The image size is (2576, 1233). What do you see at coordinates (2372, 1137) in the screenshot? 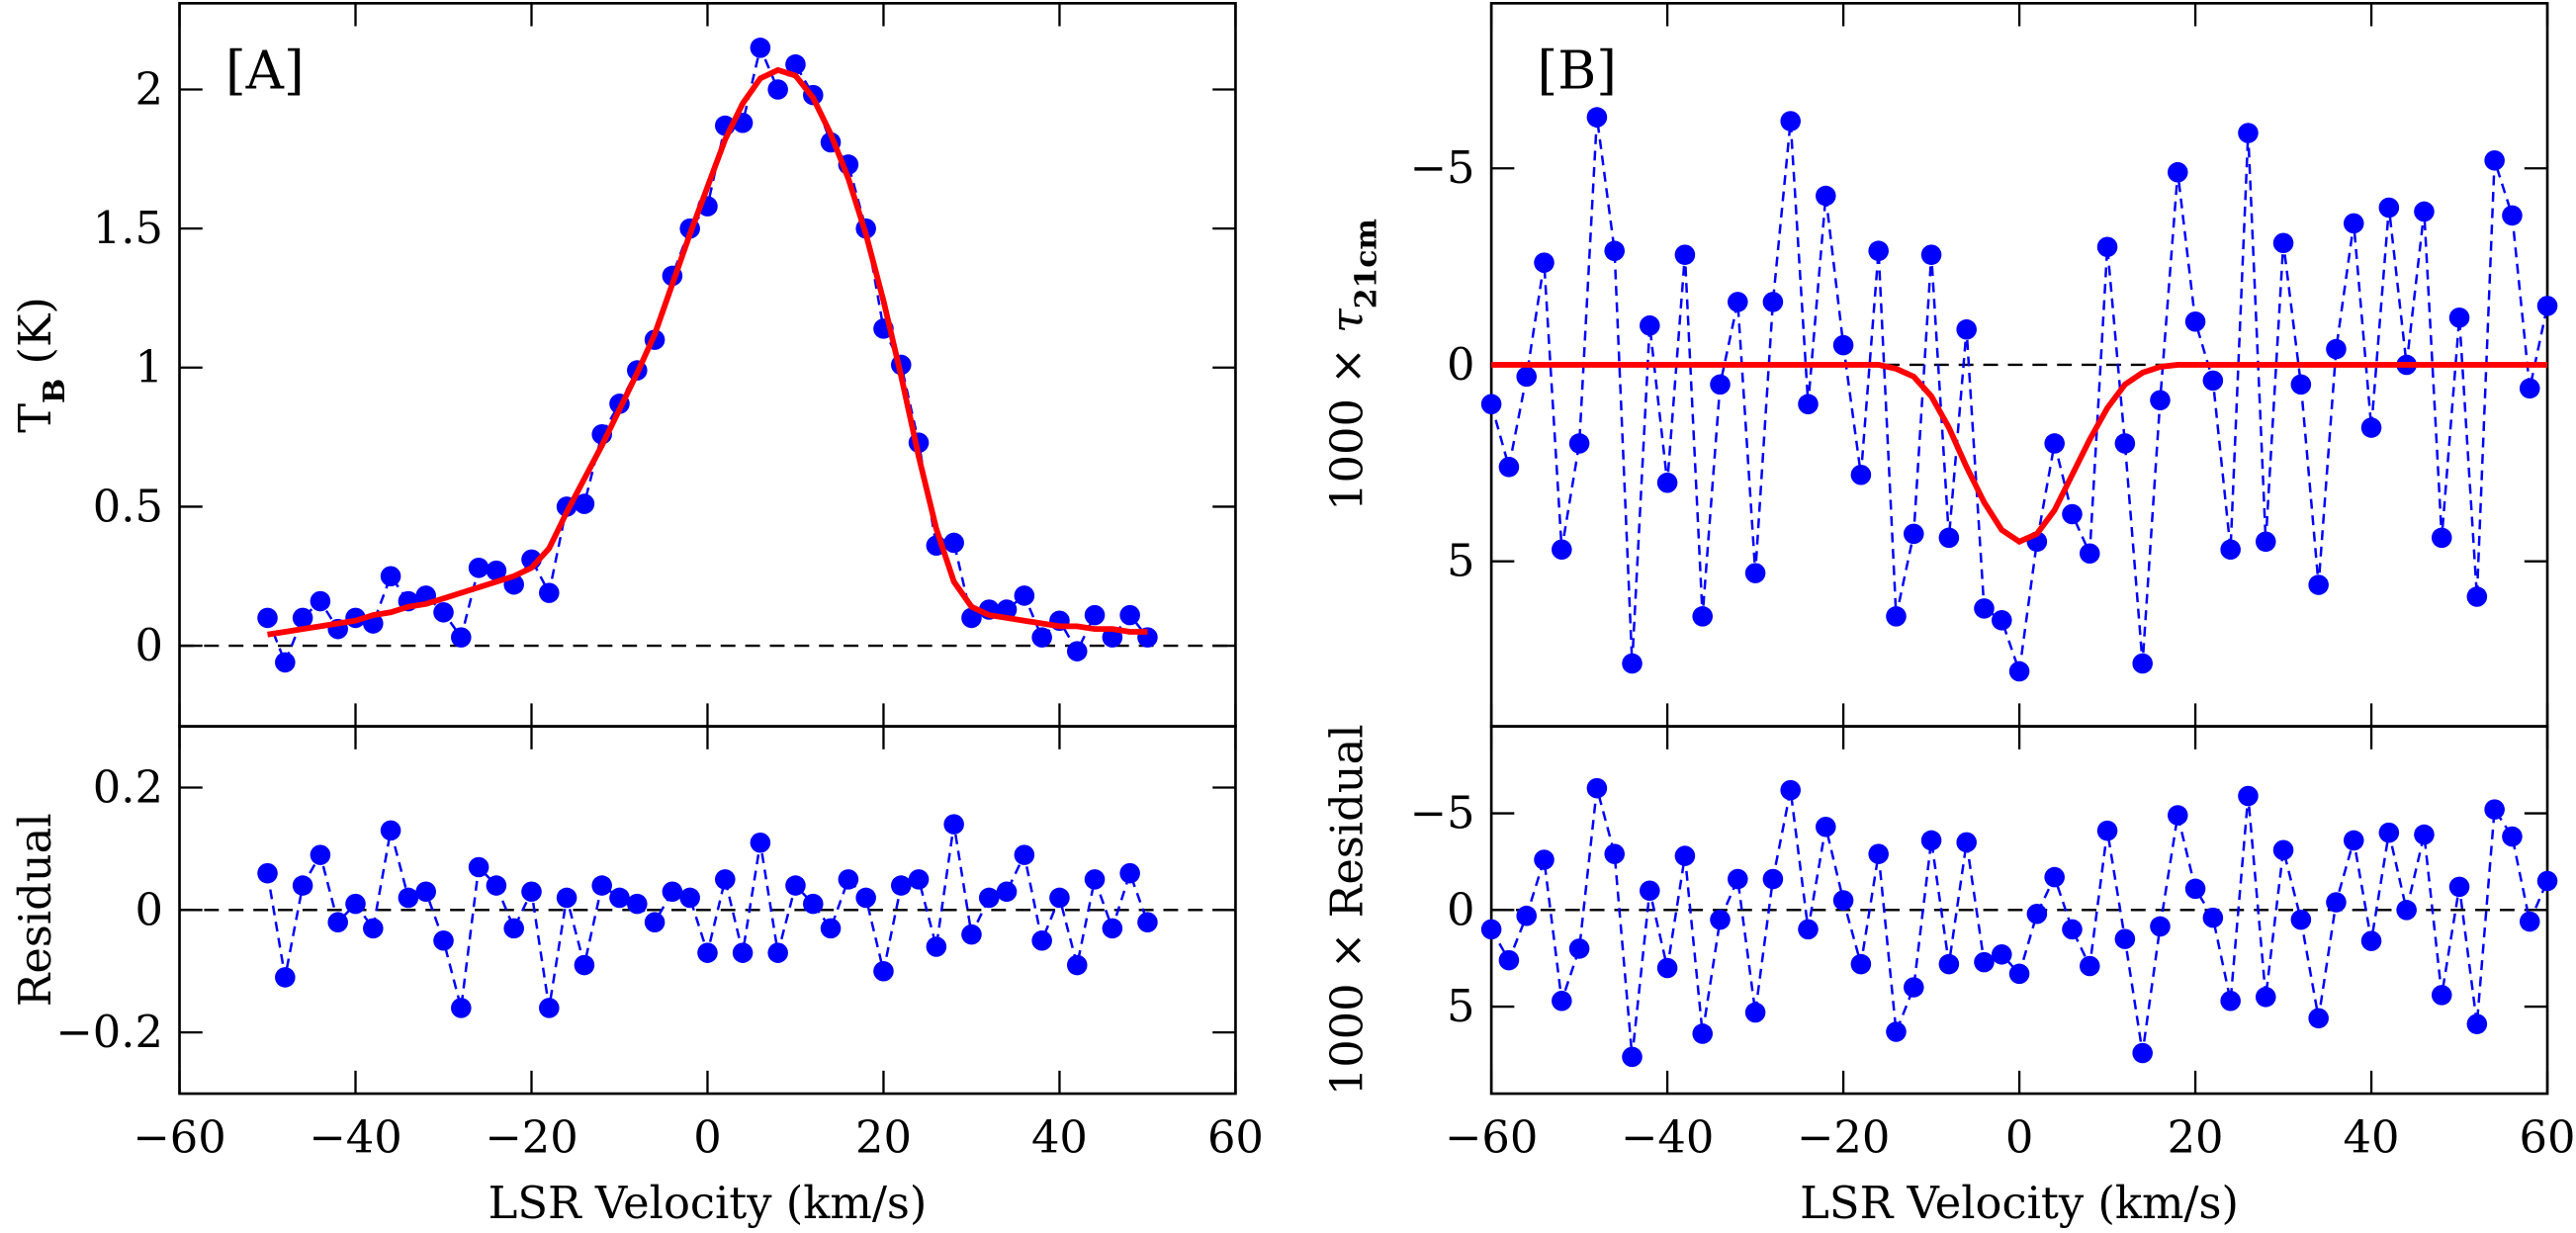
I see `x-tick-label: 40` at bounding box center [2372, 1137].